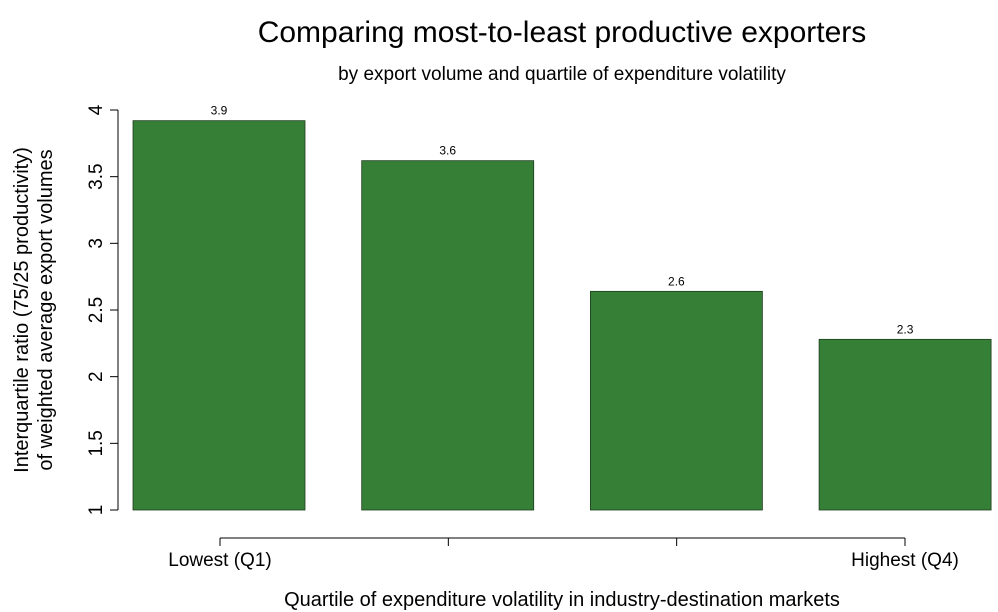 This screenshot has height=612, width=998. Describe the element at coordinates (905, 560) in the screenshot. I see `x-tick-label: Highest (Q4)` at that location.